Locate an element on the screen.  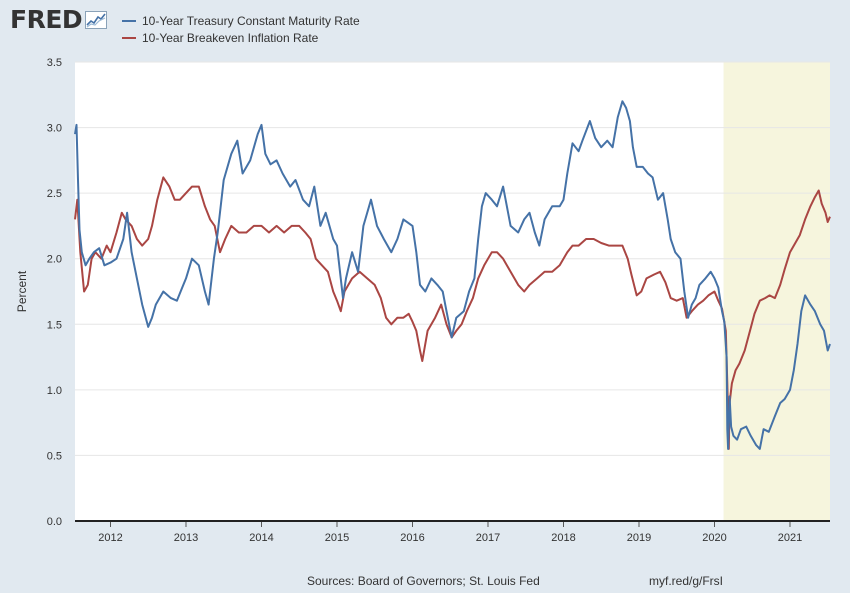
fred-logo-text: FRED is located at coordinates (46, 19).